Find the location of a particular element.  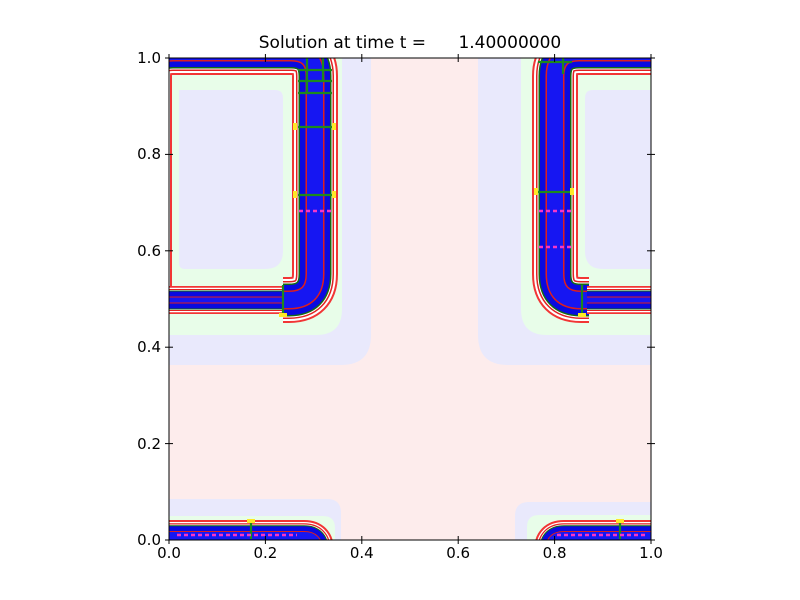

interface-band-top-left-bubble-main is located at coordinates (246, 183).